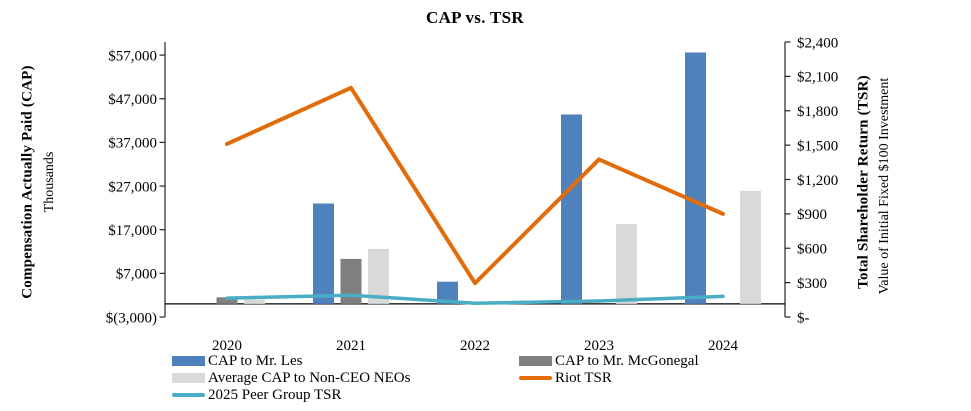 The image size is (971, 411). What do you see at coordinates (723, 346) in the screenshot?
I see `svg-text: 2024` at bounding box center [723, 346].